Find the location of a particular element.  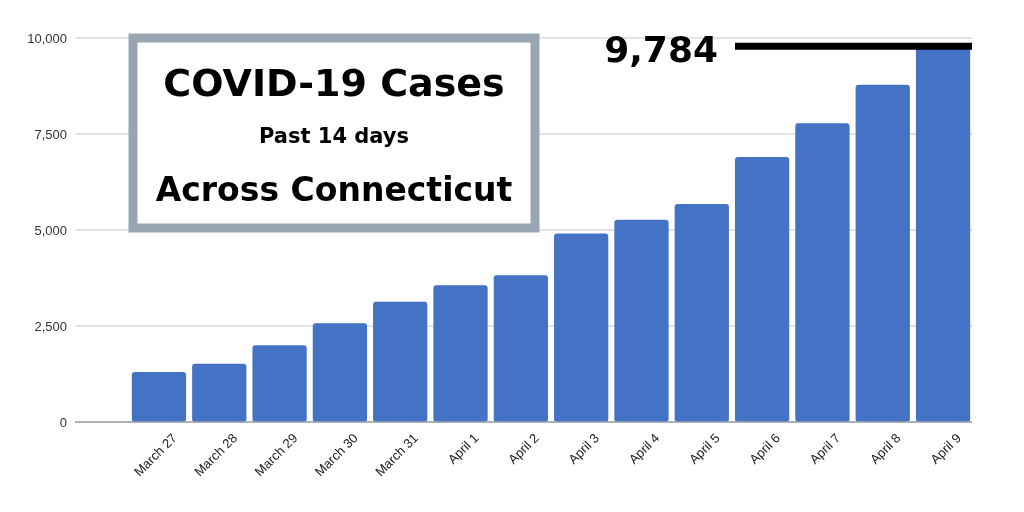

ref-line-label: 9,784 is located at coordinates (661, 50).